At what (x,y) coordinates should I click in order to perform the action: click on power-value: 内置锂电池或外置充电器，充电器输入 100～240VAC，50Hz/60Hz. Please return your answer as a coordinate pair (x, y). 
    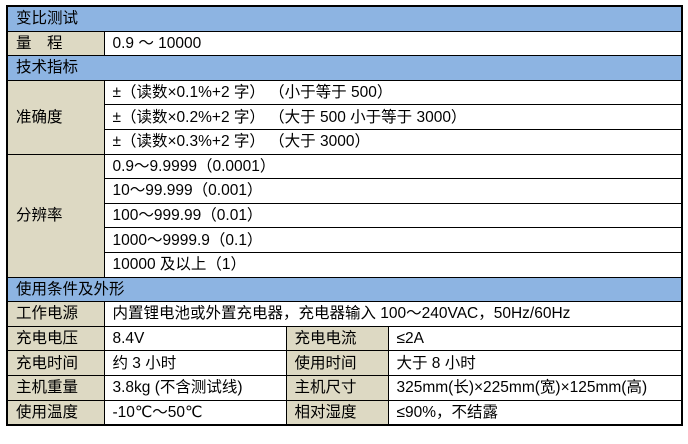
    Looking at the image, I should click on (393, 314).